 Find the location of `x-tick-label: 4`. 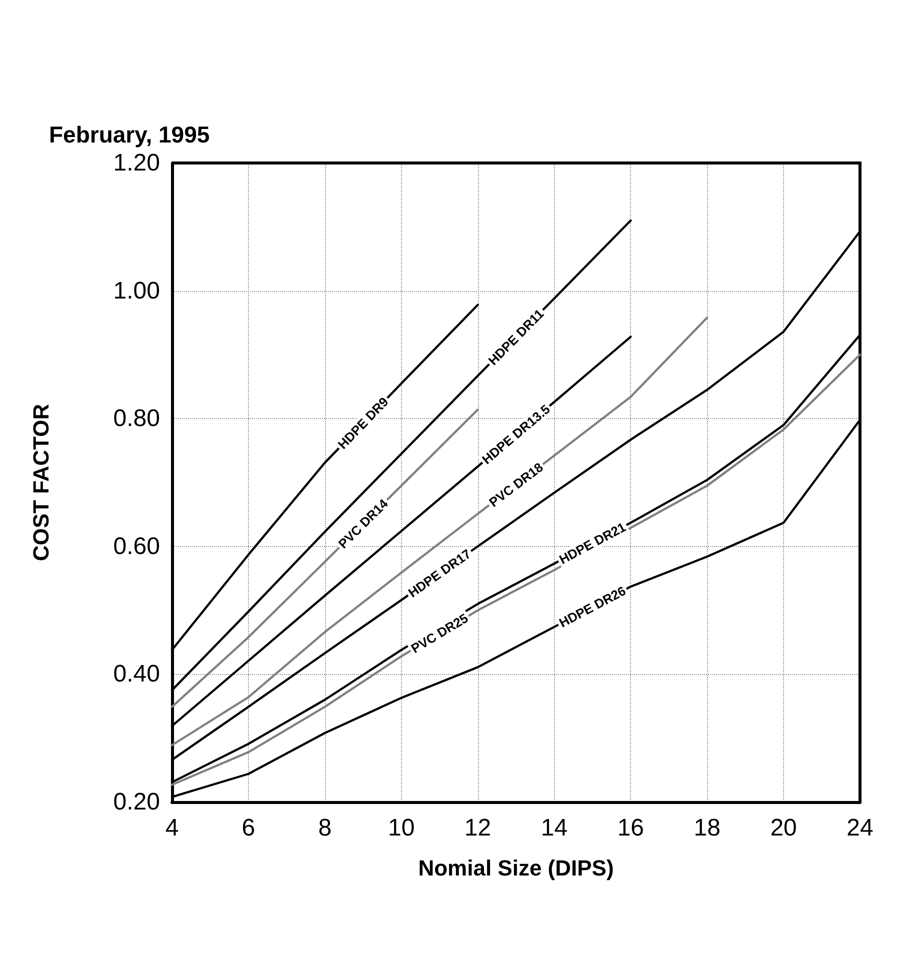

x-tick-label: 4 is located at coordinates (172, 828).